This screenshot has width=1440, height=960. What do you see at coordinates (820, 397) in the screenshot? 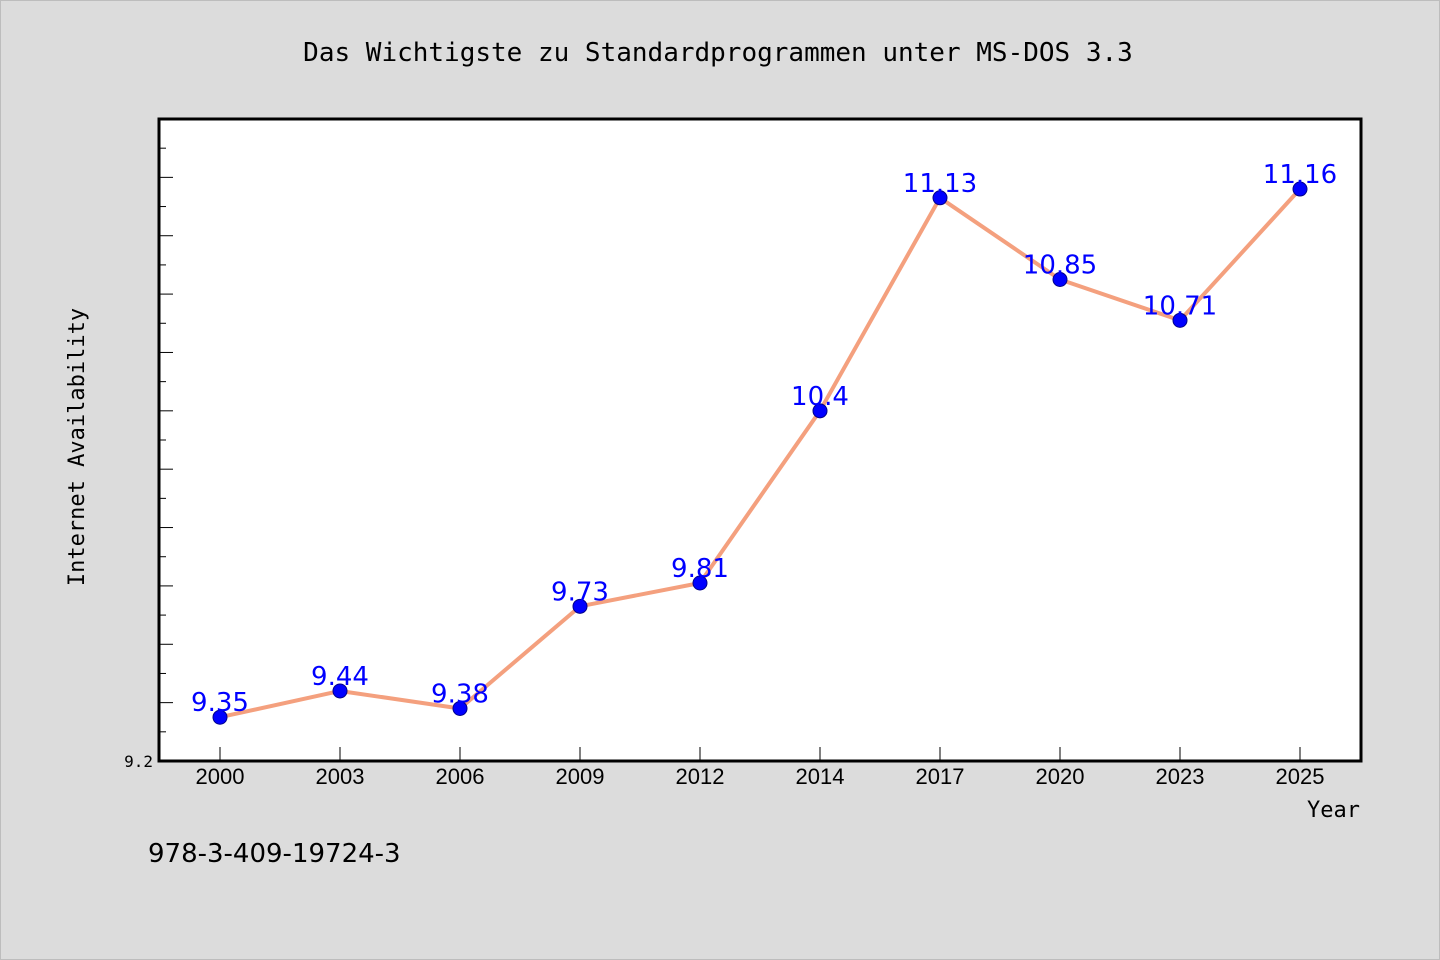
I see `data-label: 10.4` at bounding box center [820, 397].